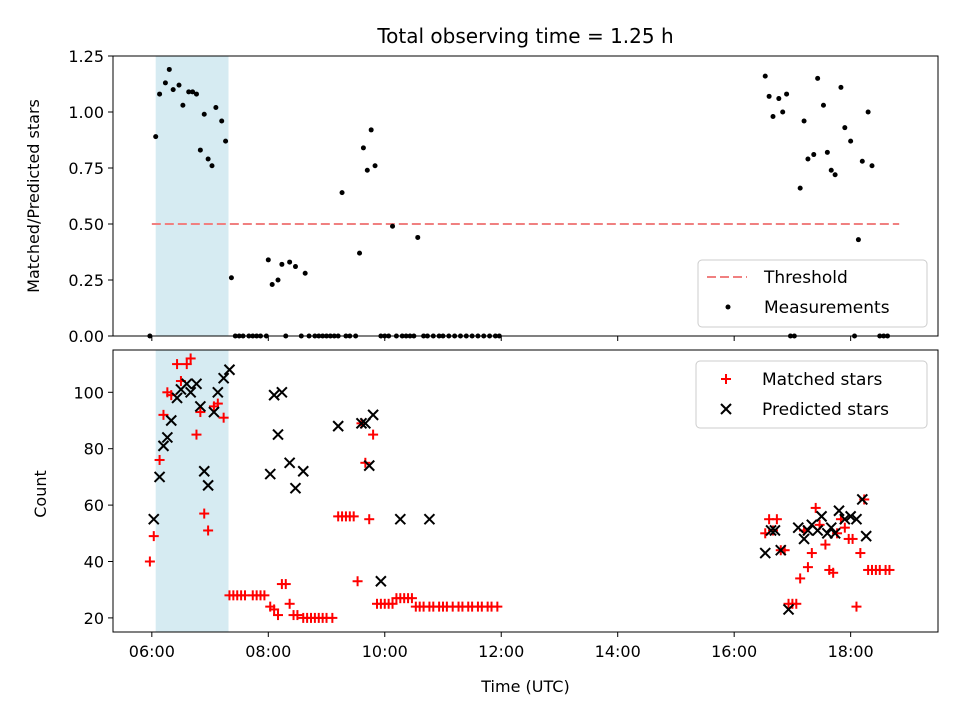 The height and width of the screenshot is (720, 960). I want to click on bottom-x-tick-label: 10:00, so click(385, 651).